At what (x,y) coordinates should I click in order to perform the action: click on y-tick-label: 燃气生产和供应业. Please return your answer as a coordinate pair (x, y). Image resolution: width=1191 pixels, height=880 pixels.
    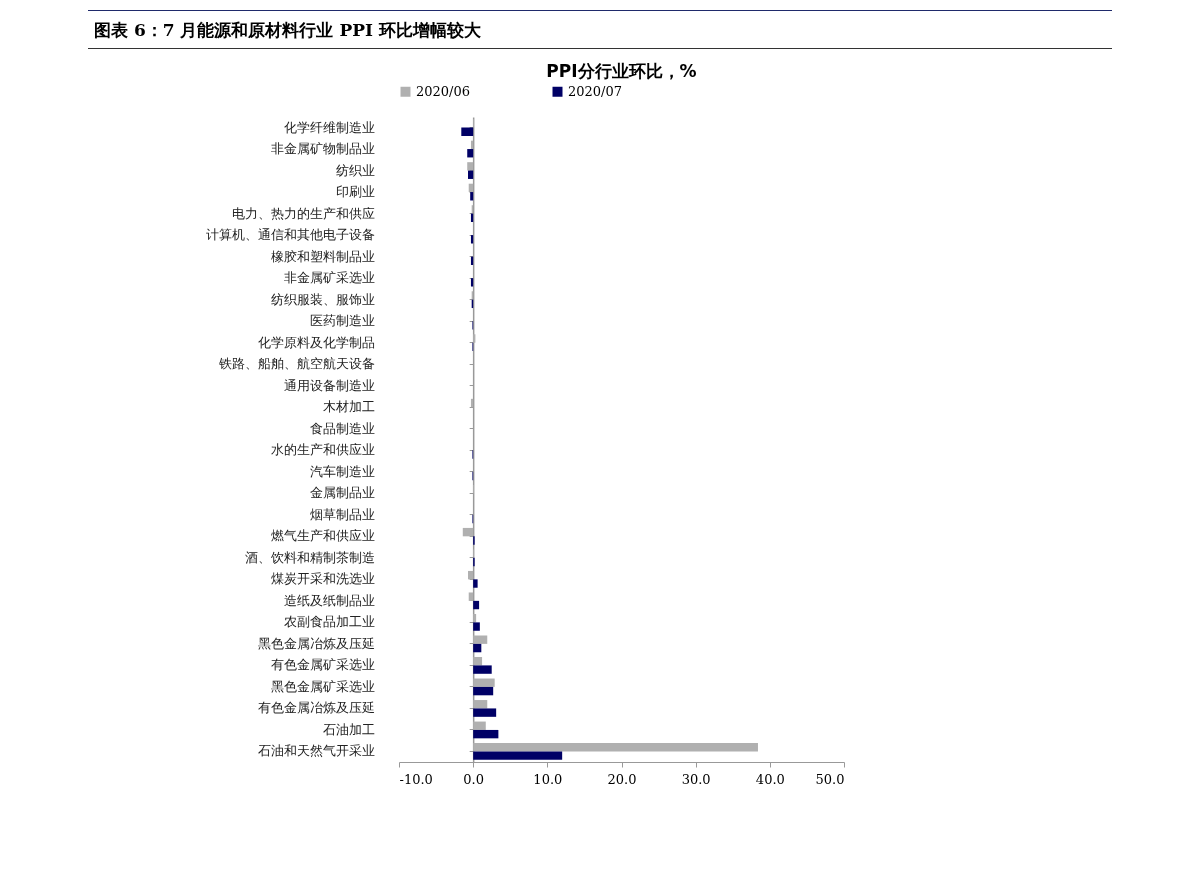
    Looking at the image, I should click on (322, 536).